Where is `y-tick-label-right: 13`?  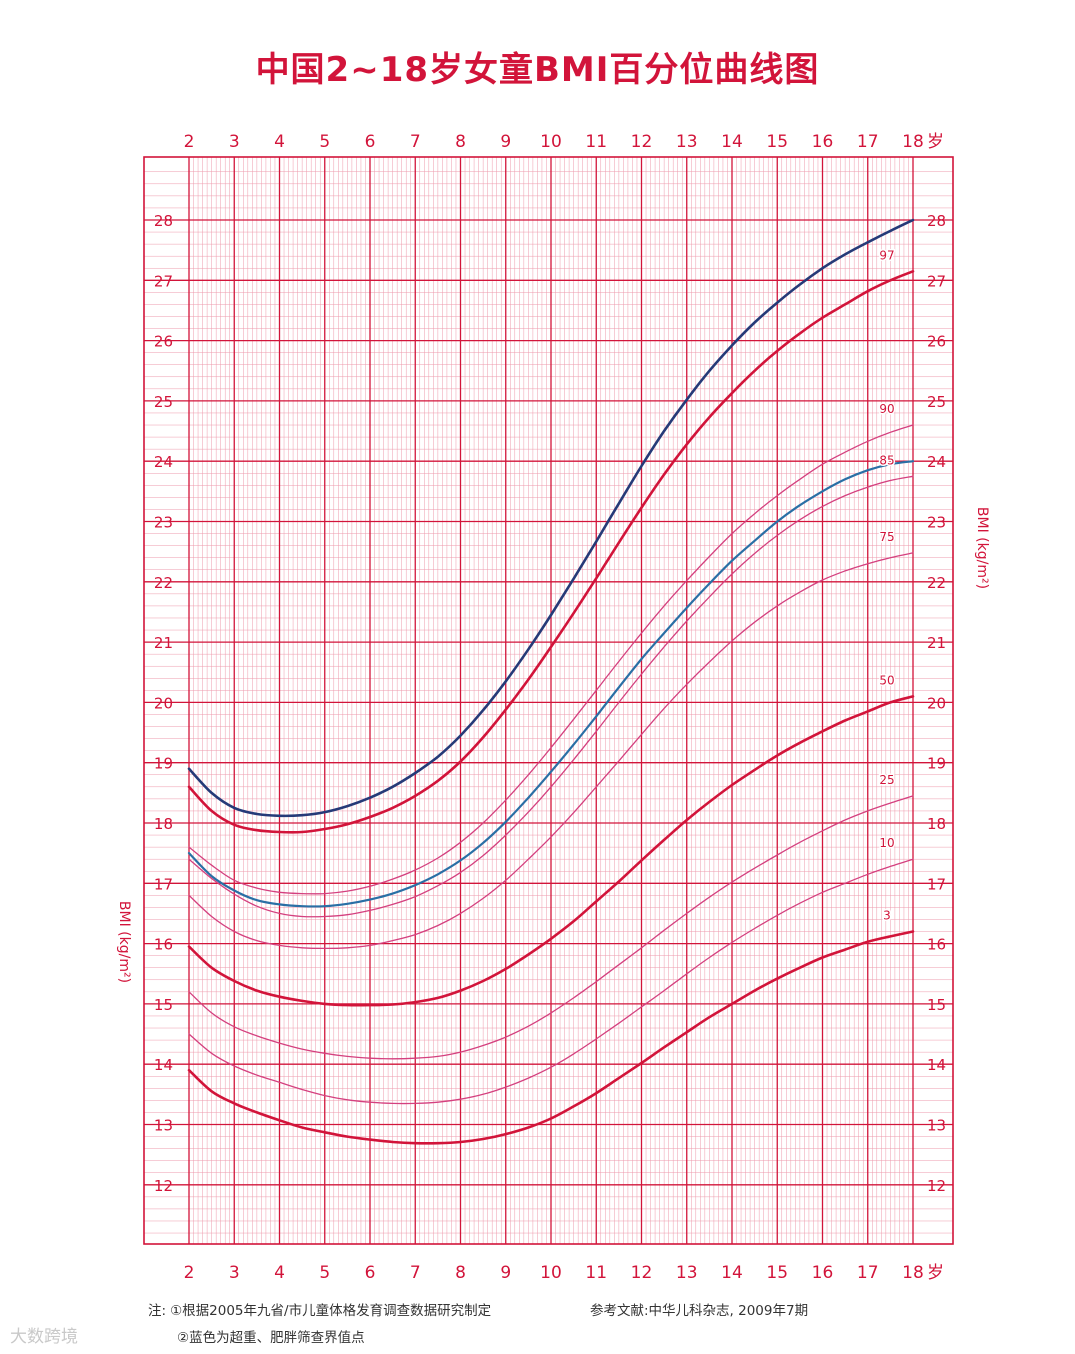
y-tick-label-right: 13 is located at coordinates (936, 1126).